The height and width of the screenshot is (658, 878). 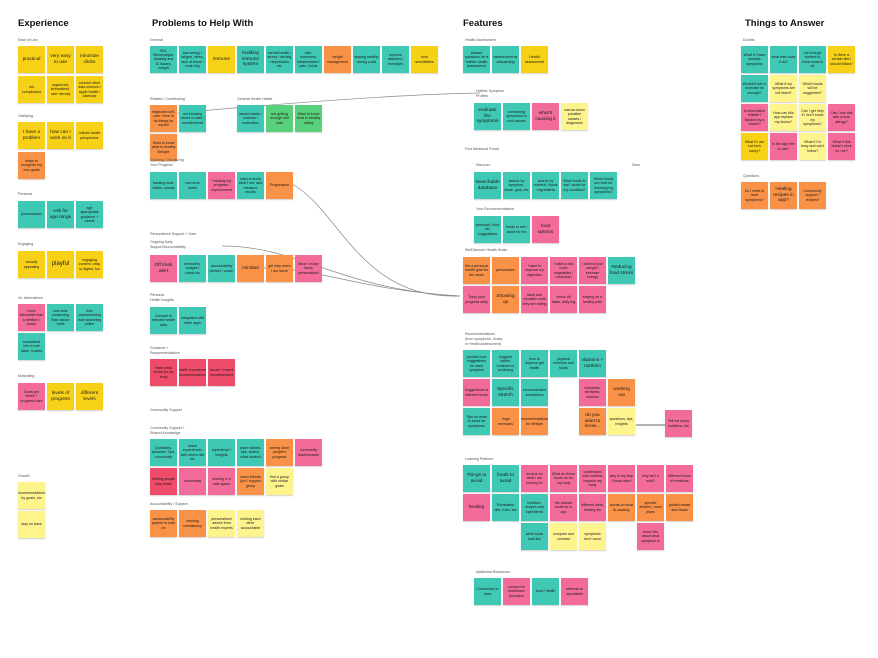 What do you see at coordinates (754, 88) in the screenshot?
I see `sticky-note: Wouldn't eat or exercise be enough?` at bounding box center [754, 88].